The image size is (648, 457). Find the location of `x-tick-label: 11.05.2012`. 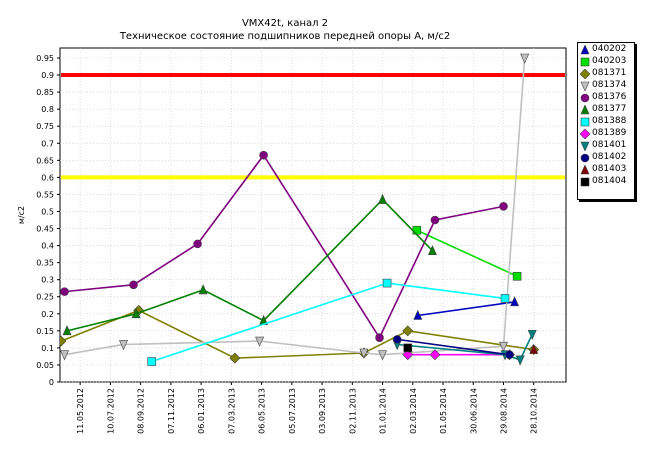

x-tick-label: 11.05.2012 is located at coordinates (80, 411).